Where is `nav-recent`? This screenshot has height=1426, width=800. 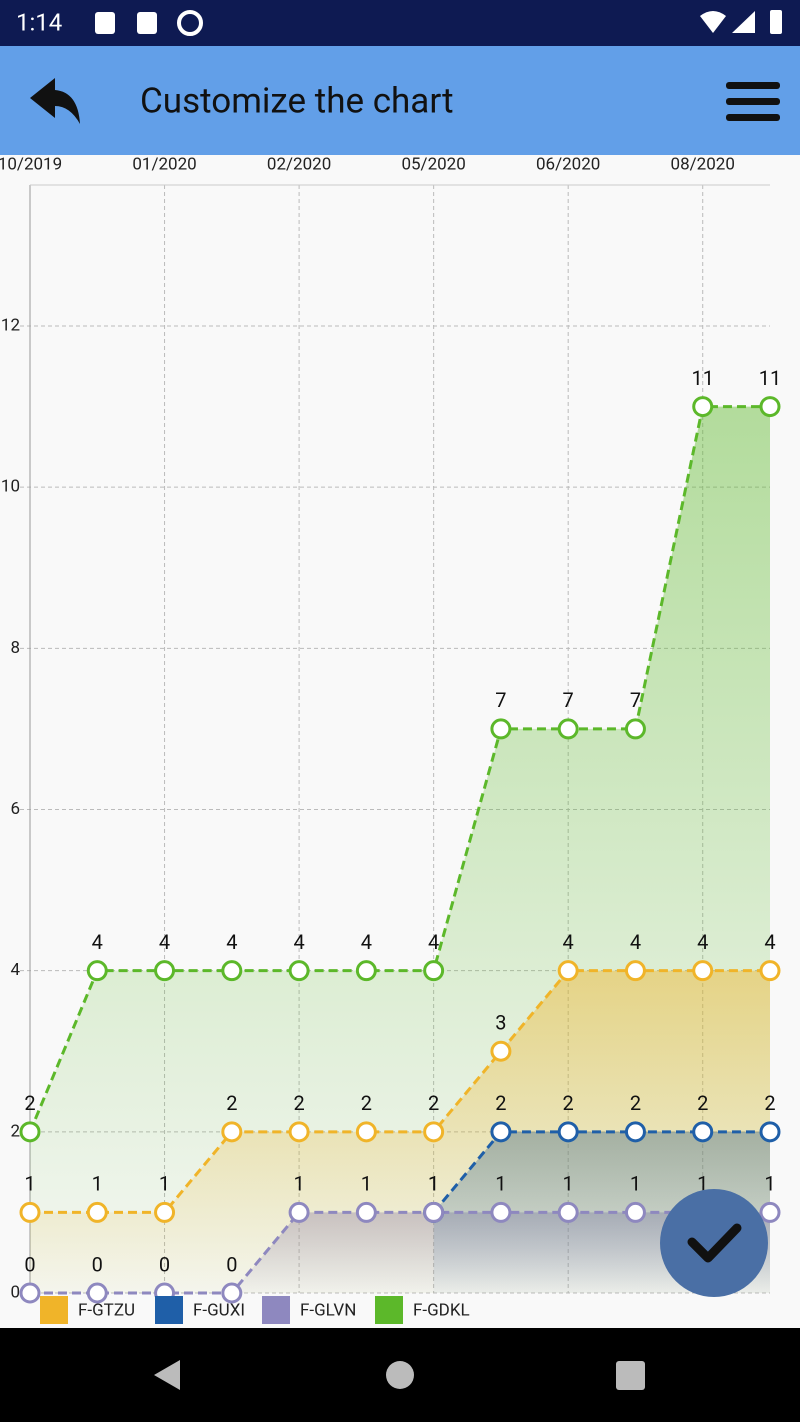 nav-recent is located at coordinates (630, 1375).